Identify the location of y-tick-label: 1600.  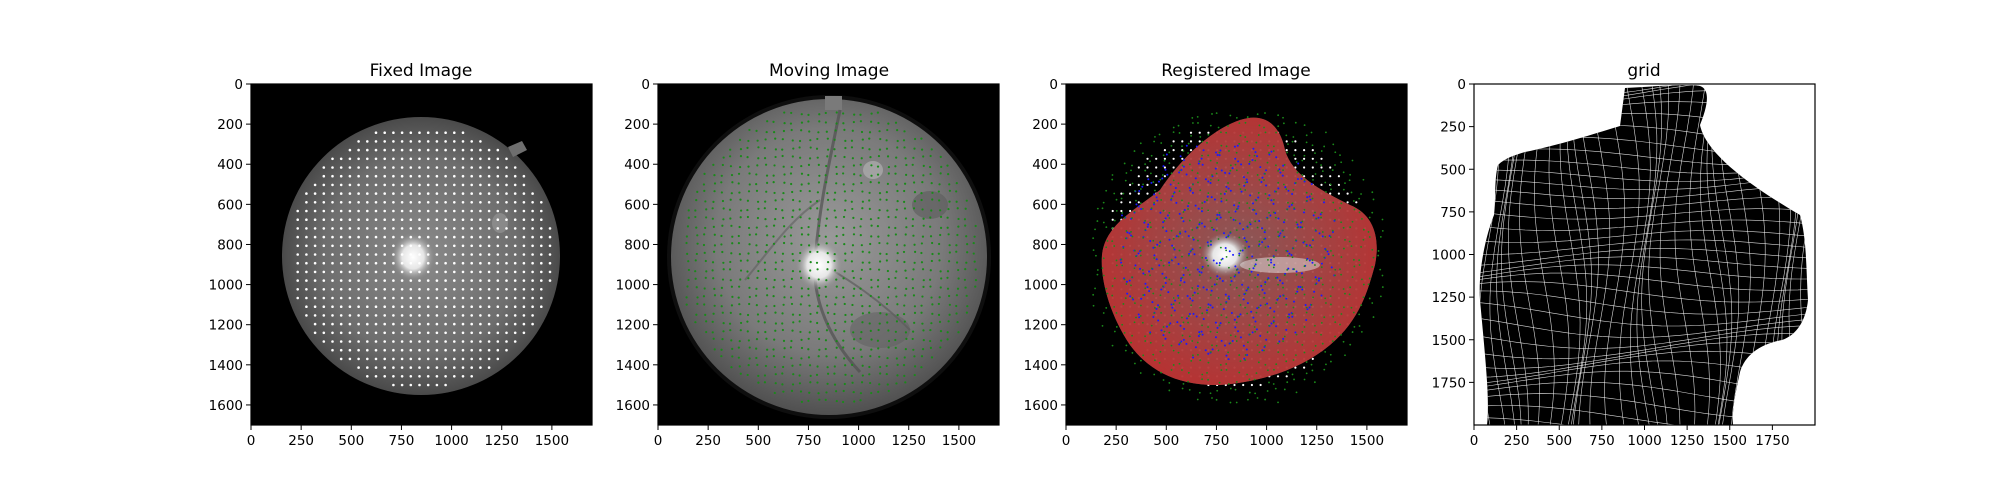
(226, 406).